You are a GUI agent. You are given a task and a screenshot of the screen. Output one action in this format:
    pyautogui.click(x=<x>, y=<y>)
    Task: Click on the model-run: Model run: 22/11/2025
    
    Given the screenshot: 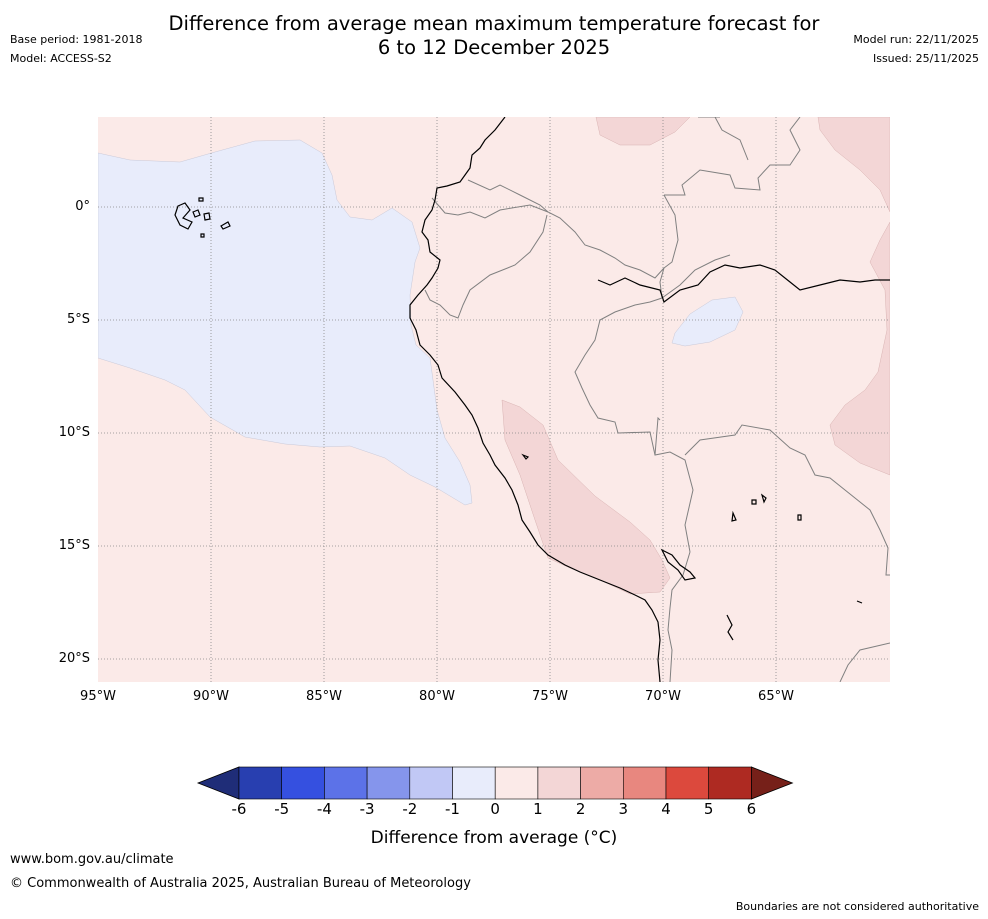 What is the action you would take?
    pyautogui.click(x=916, y=39)
    